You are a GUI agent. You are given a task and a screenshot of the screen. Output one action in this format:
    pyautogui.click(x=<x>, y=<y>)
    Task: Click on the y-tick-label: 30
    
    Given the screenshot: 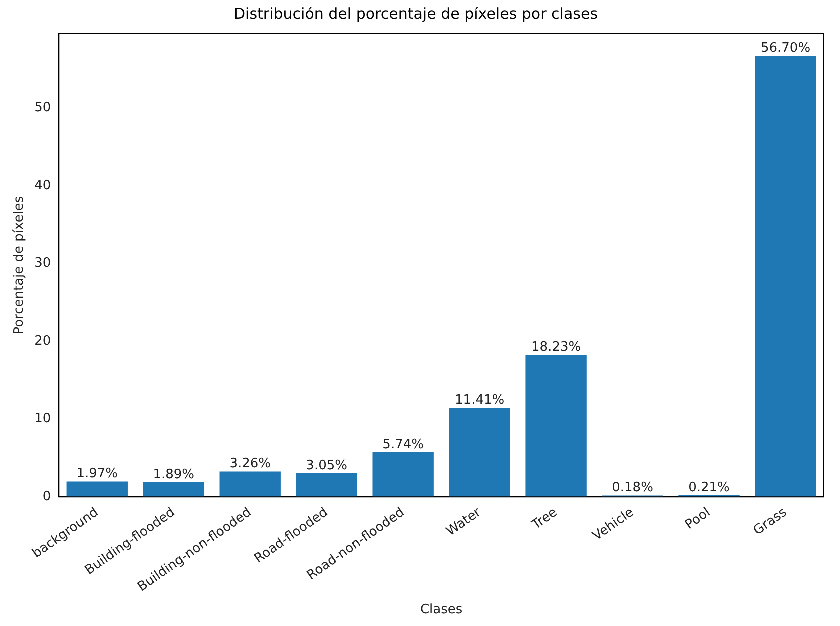 What is the action you would take?
    pyautogui.click(x=43, y=264)
    